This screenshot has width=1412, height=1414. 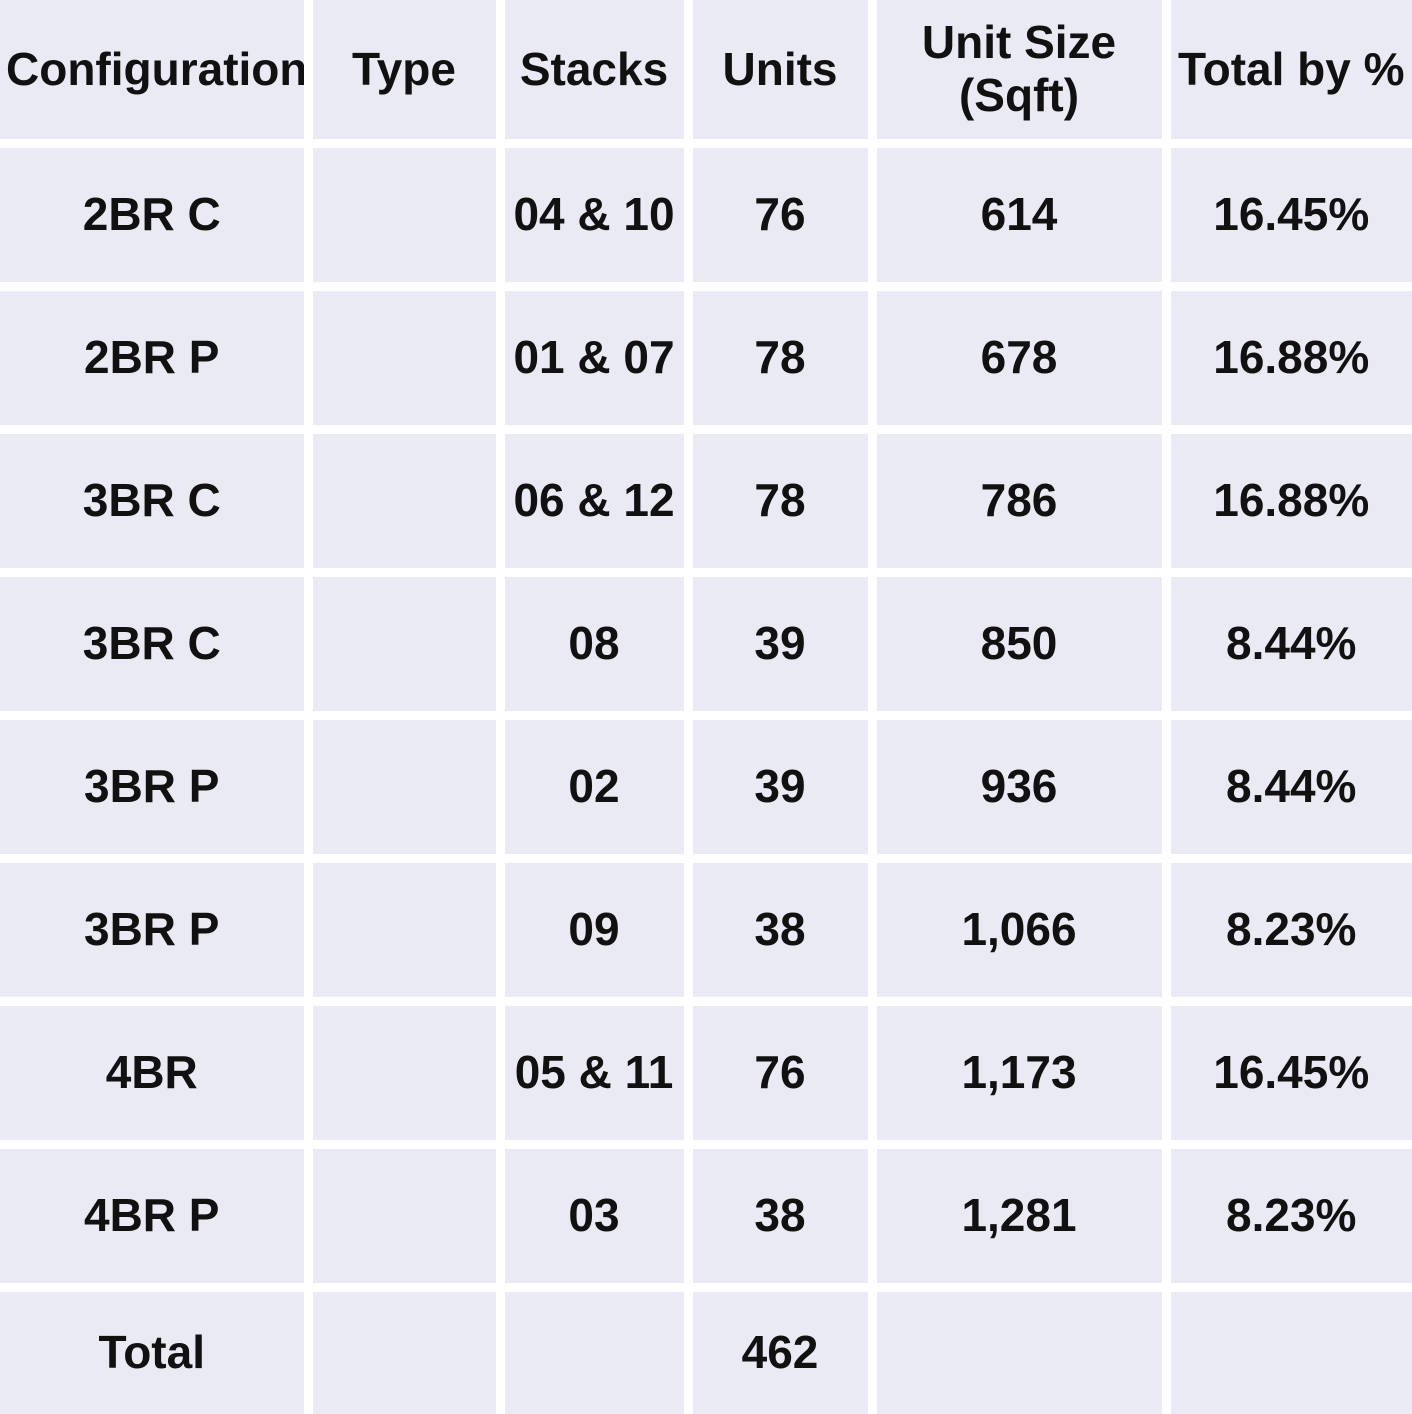 What do you see at coordinates (156, 1215) in the screenshot?
I see `cell-configuration: 4BR P` at bounding box center [156, 1215].